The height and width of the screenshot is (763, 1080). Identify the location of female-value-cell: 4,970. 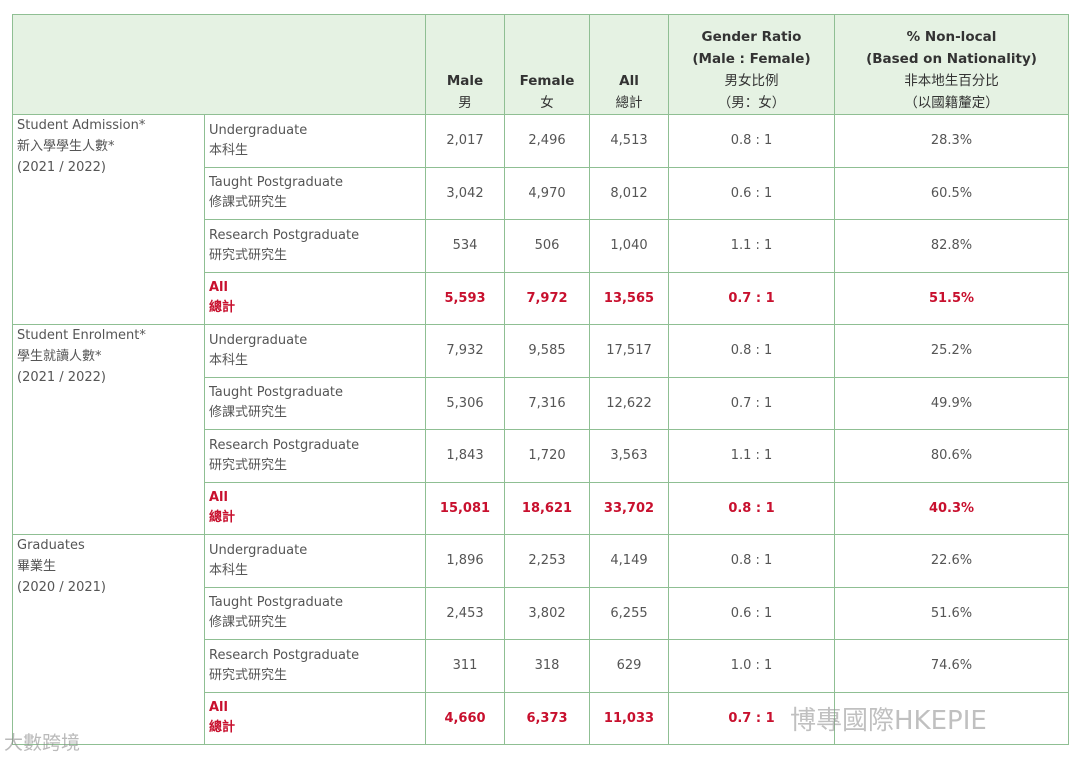
(547, 193).